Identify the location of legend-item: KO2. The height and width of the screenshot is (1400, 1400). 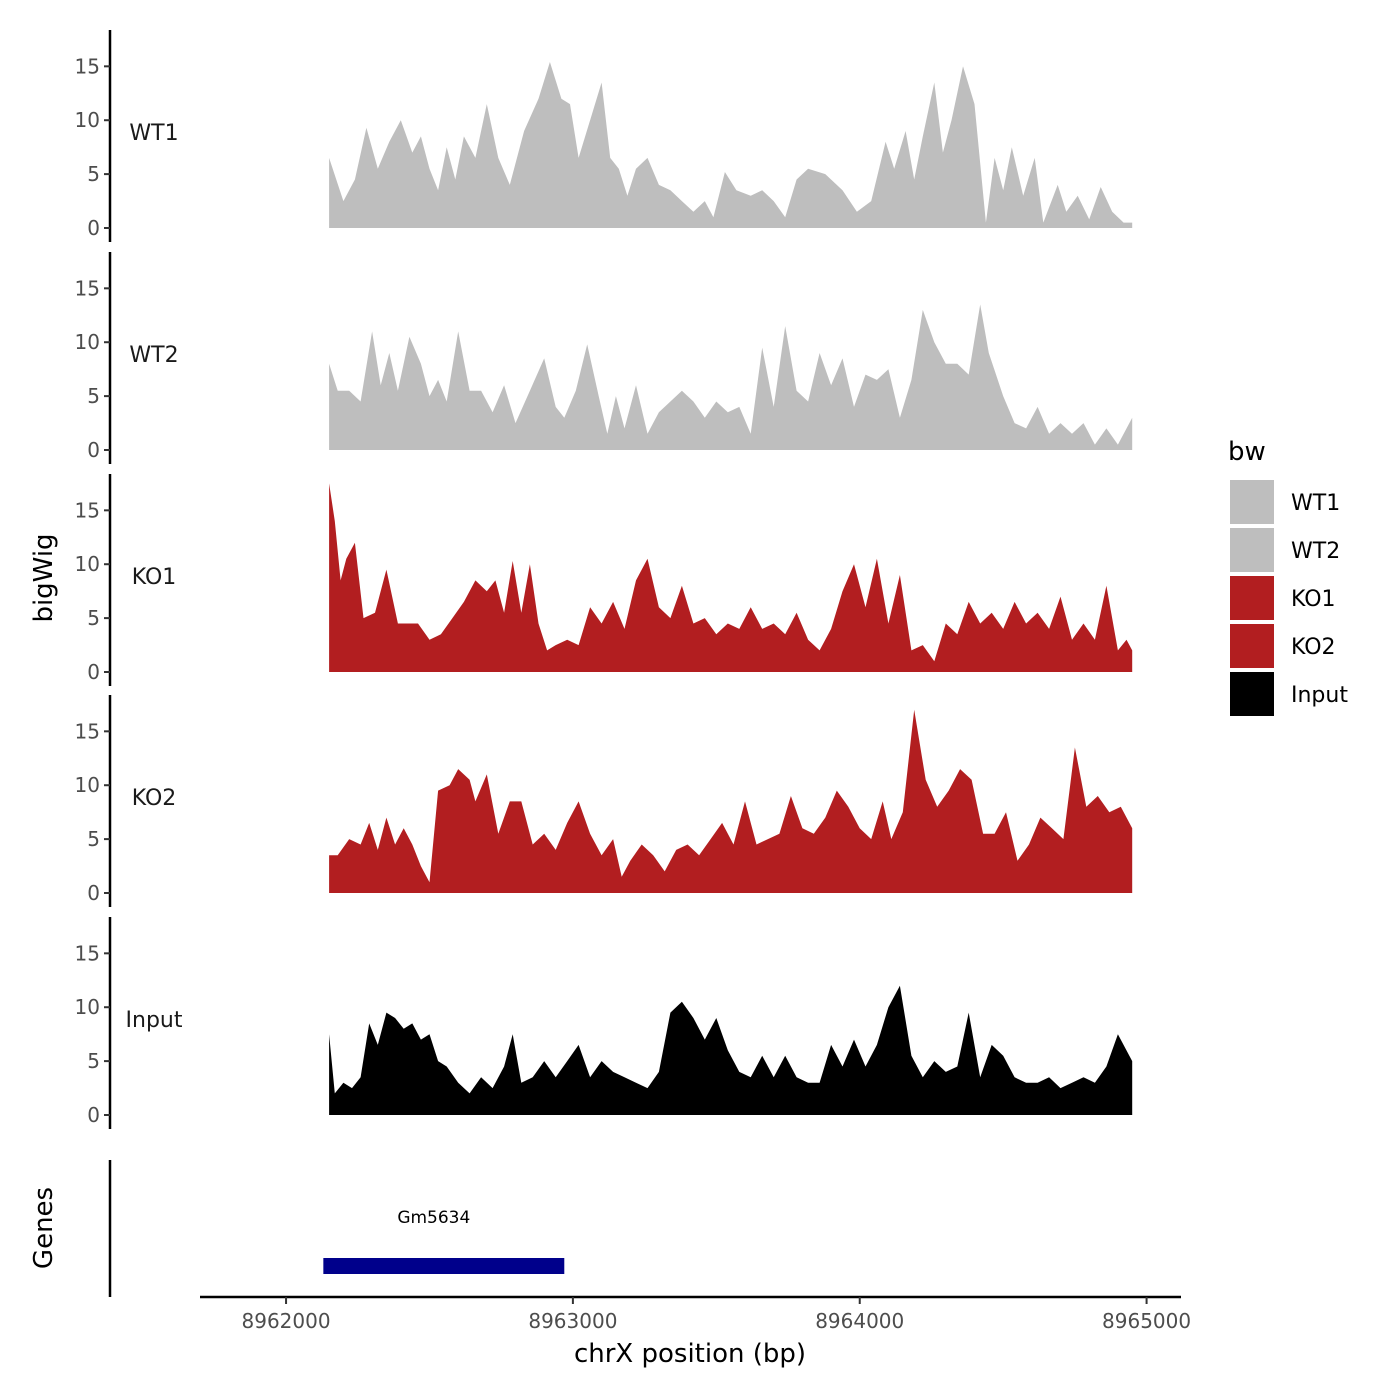
(1283, 646).